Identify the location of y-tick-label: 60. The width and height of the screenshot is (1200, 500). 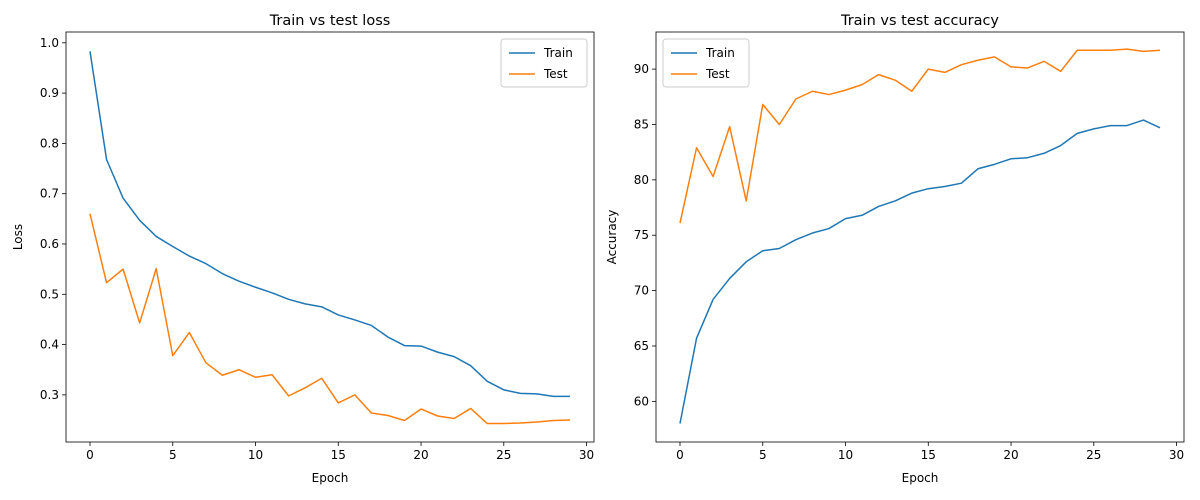
(641, 401).